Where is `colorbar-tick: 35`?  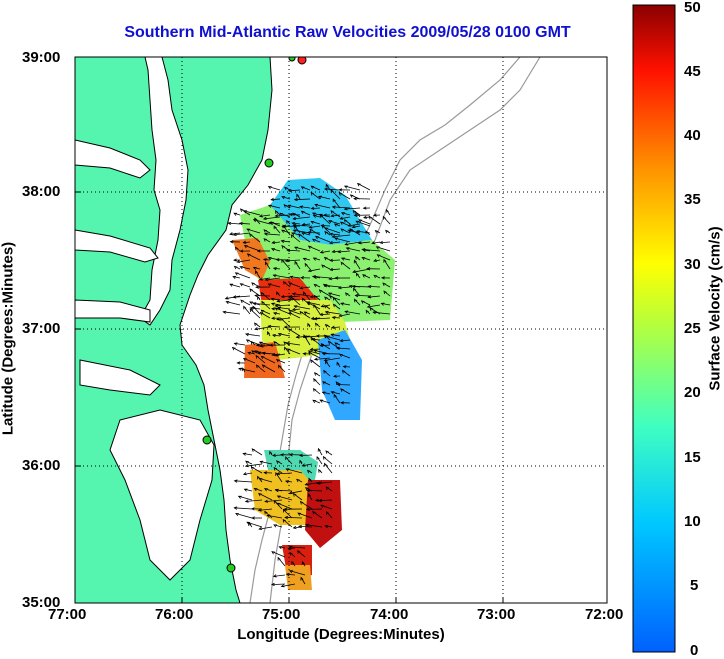
colorbar-tick: 35 is located at coordinates (692, 199).